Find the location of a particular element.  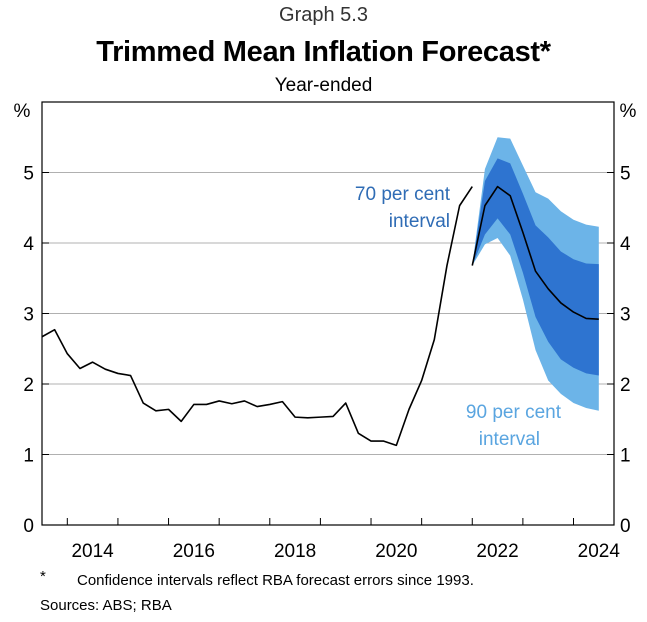

ytick-label-right: 0 is located at coordinates (625, 526).